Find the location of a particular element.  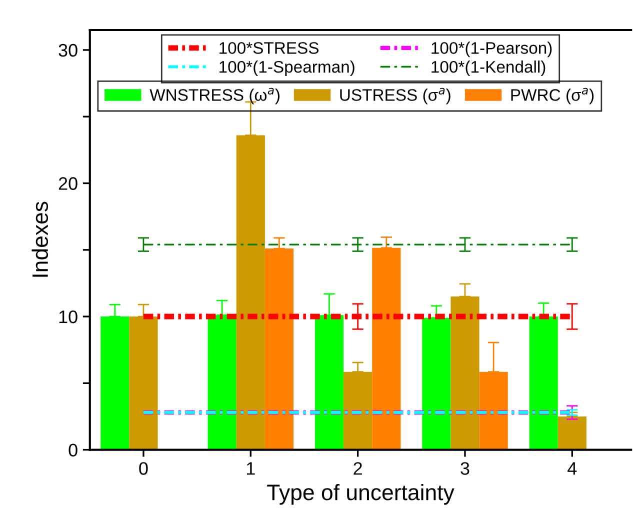

x-tick-label: 1 is located at coordinates (251, 468).